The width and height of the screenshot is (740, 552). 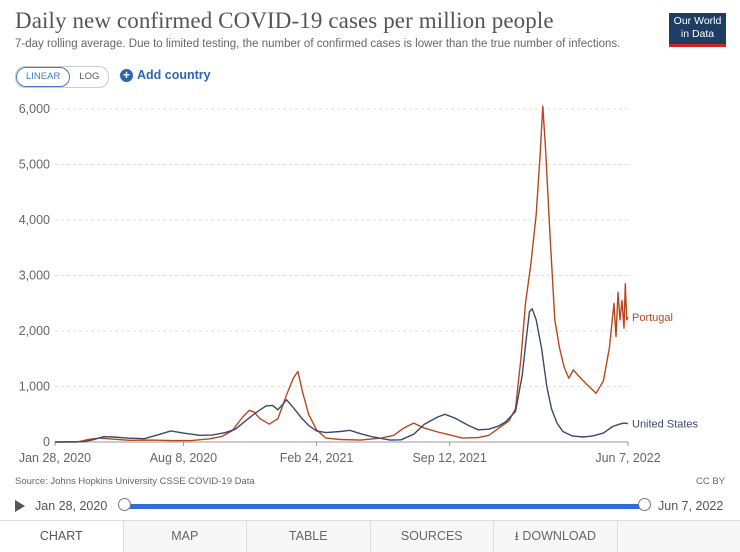 I want to click on timeline-end-label: Jun 7, 2022, so click(x=690, y=506).